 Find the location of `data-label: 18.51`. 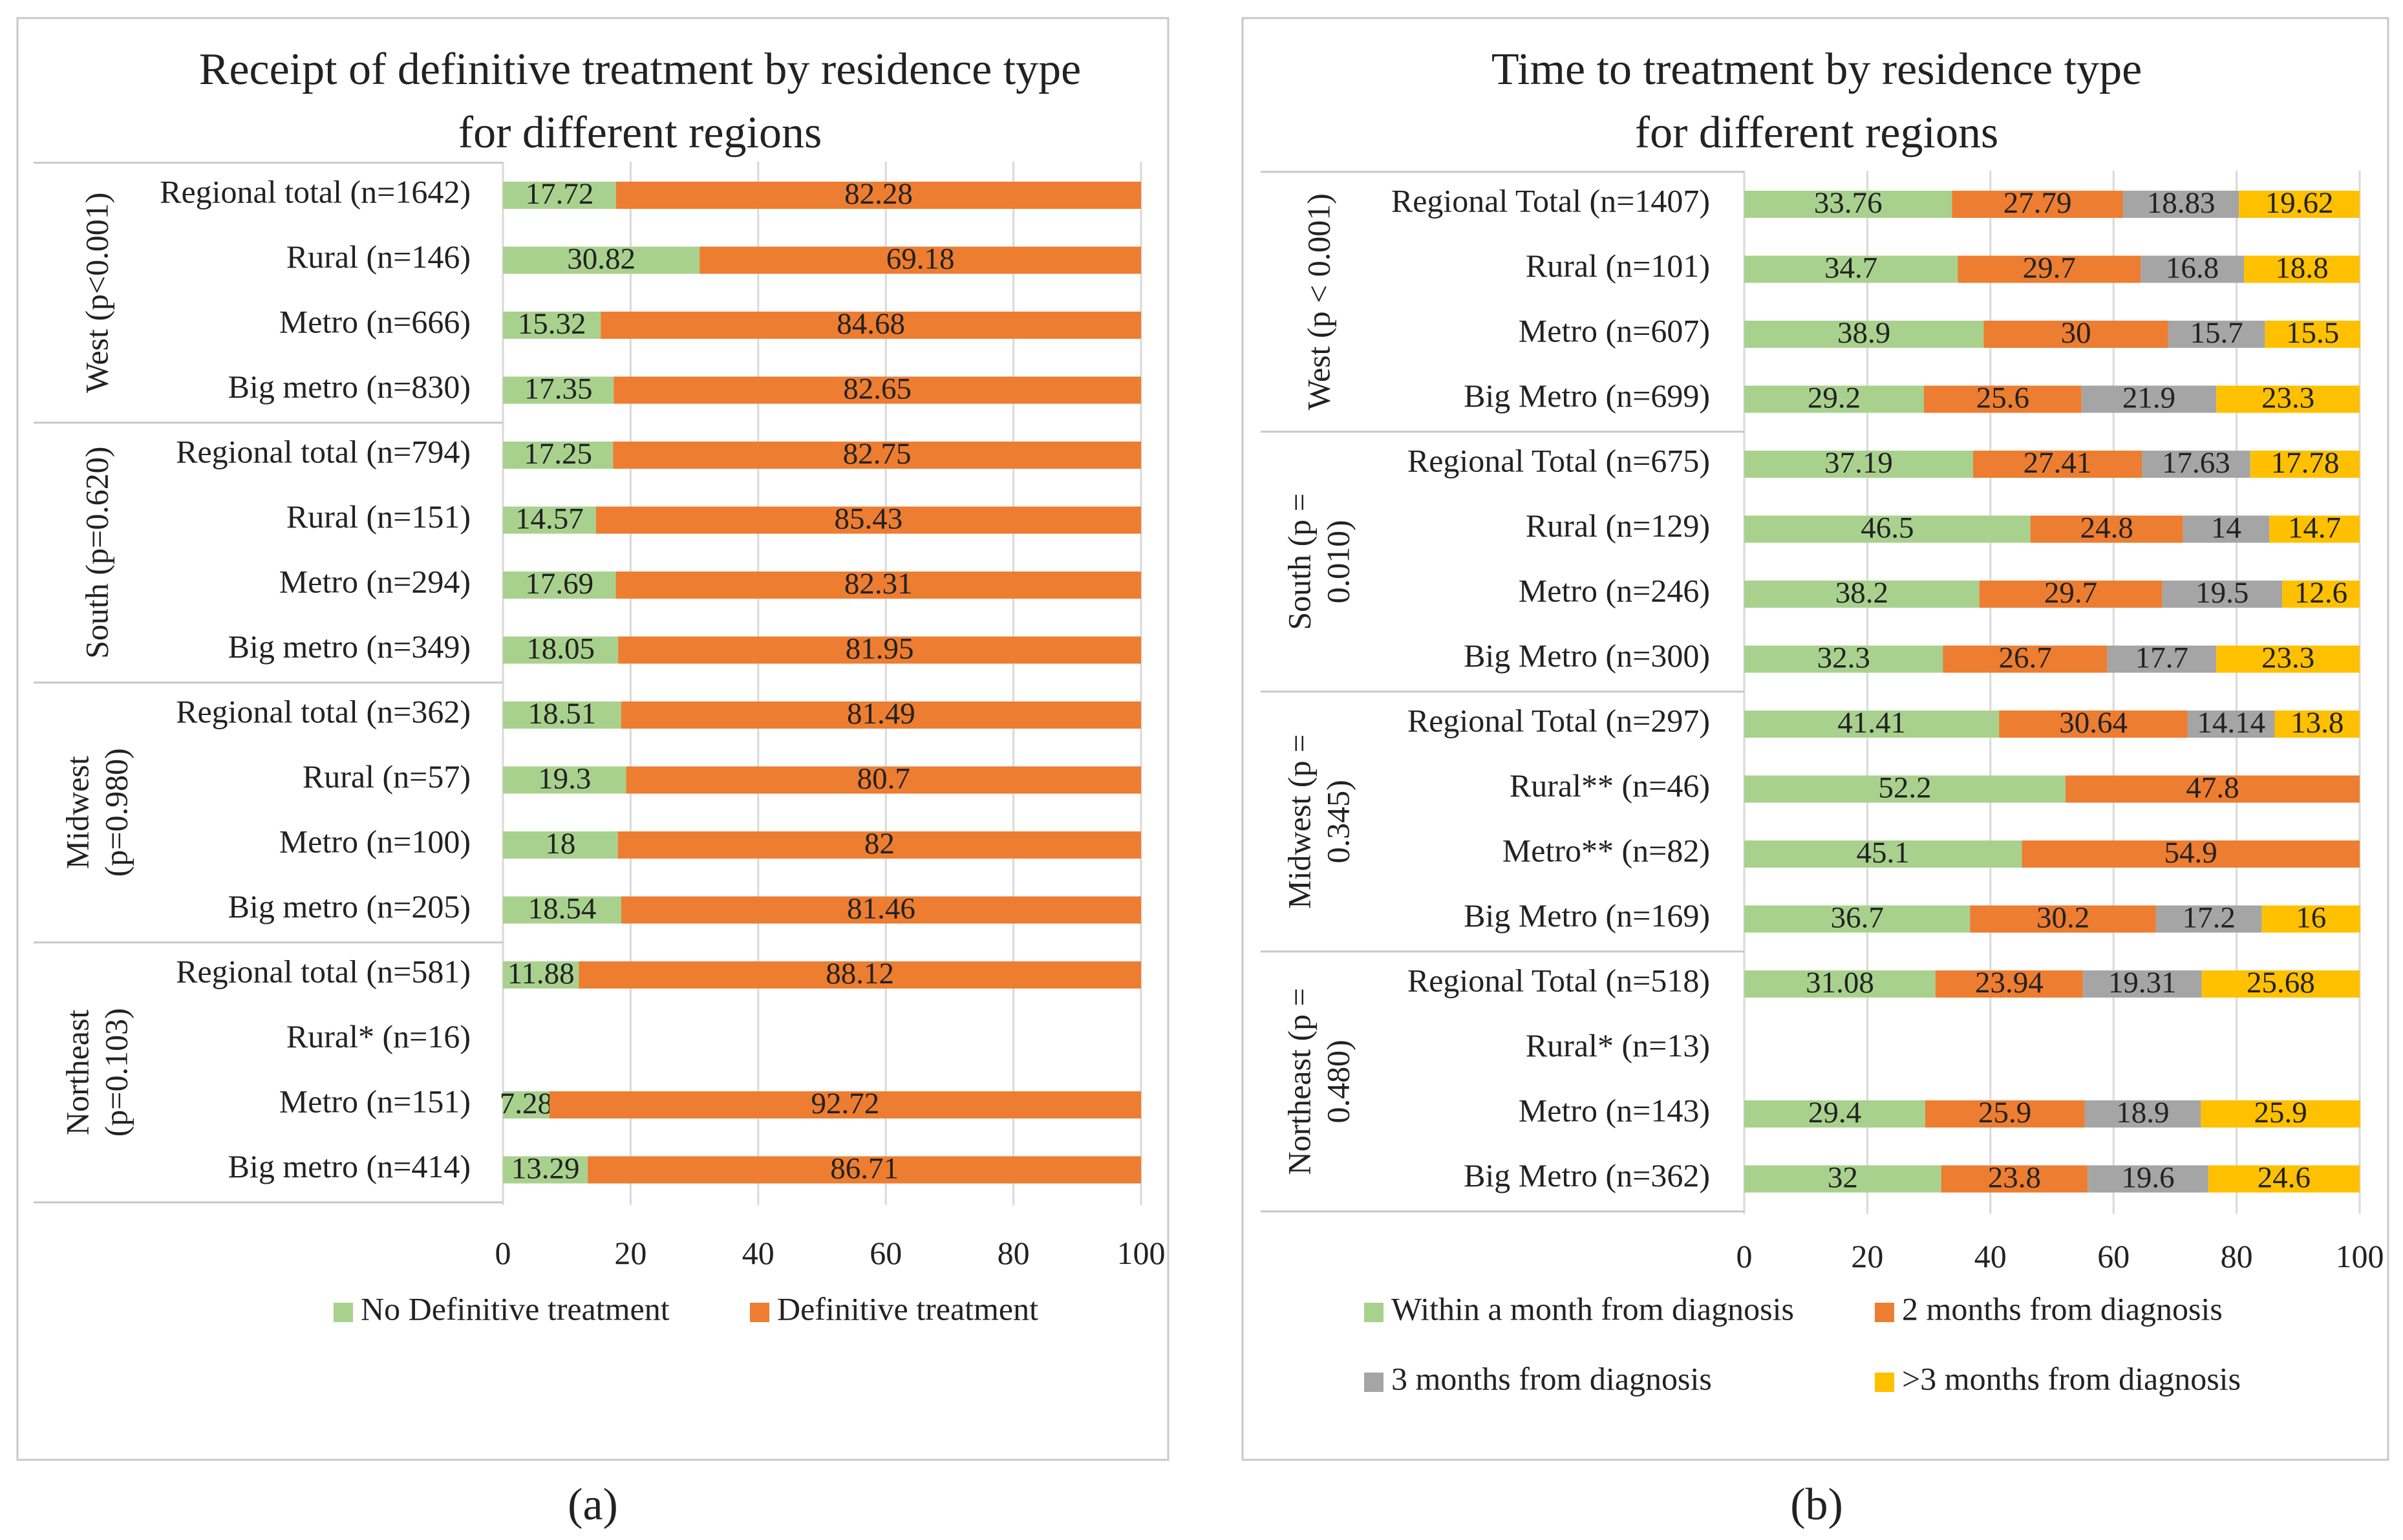

data-label: 18.51 is located at coordinates (562, 714).